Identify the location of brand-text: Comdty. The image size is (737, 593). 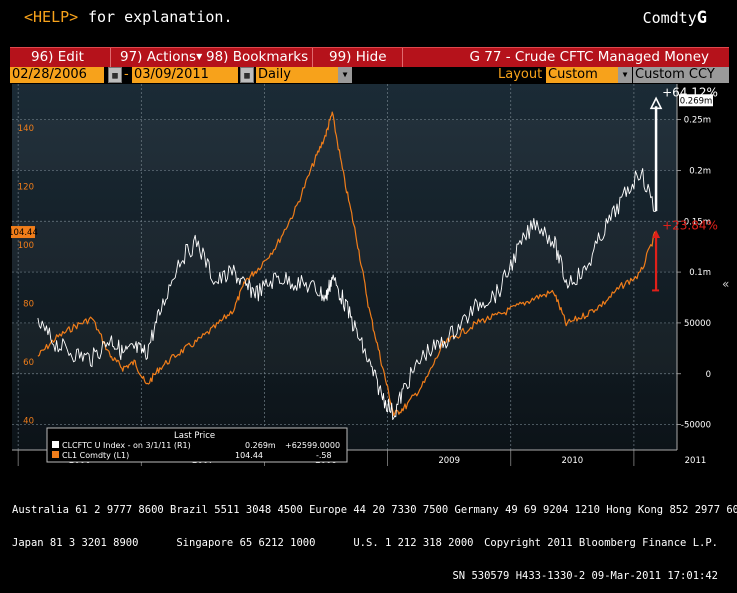
(669, 18).